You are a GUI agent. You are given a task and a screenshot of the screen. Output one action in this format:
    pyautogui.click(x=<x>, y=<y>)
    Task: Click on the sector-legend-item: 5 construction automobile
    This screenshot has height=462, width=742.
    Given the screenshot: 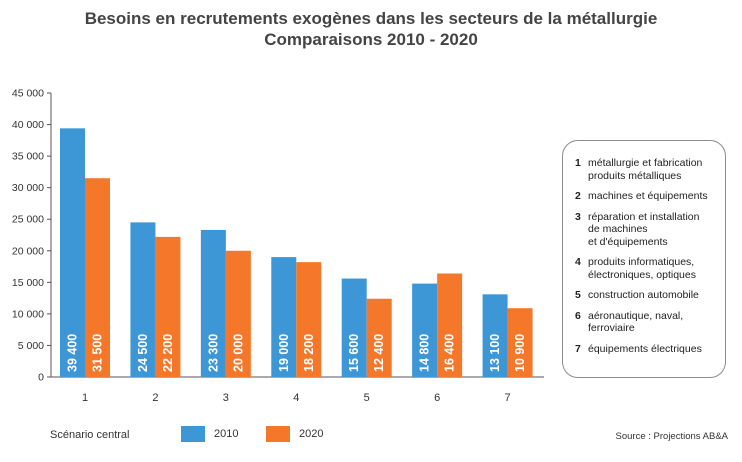 What is the action you would take?
    pyautogui.click(x=646, y=295)
    